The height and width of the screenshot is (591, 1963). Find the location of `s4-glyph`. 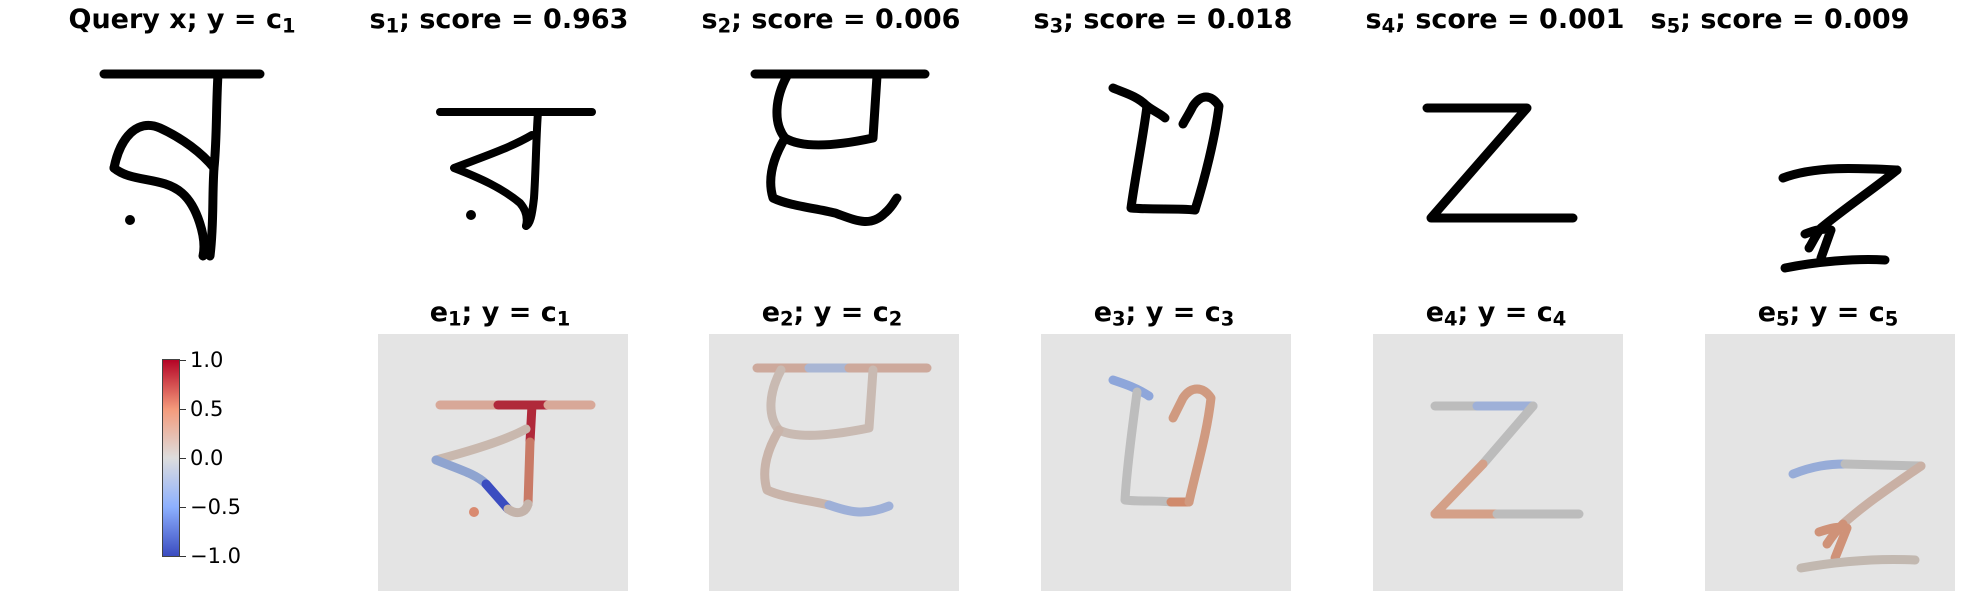

s4-glyph is located at coordinates (1500, 163).